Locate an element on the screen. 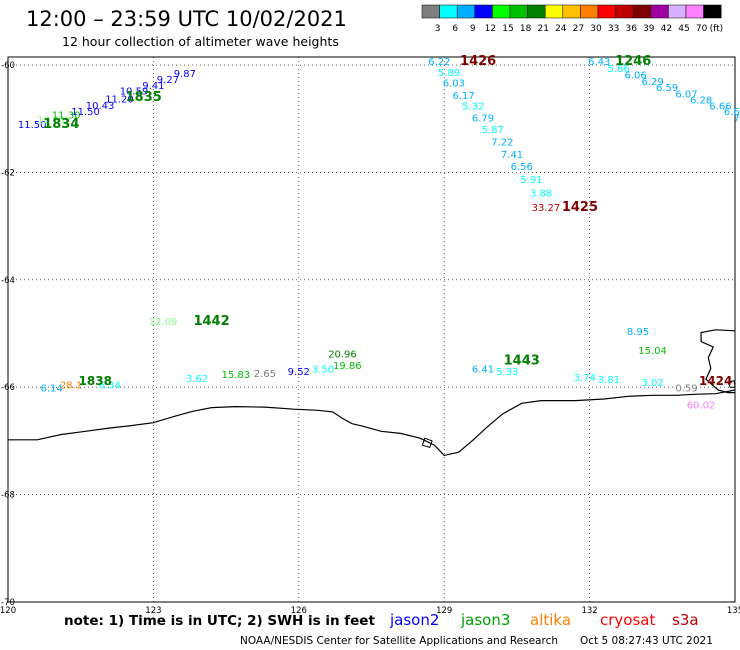  wave-height-reading: 3.02 is located at coordinates (652, 383).